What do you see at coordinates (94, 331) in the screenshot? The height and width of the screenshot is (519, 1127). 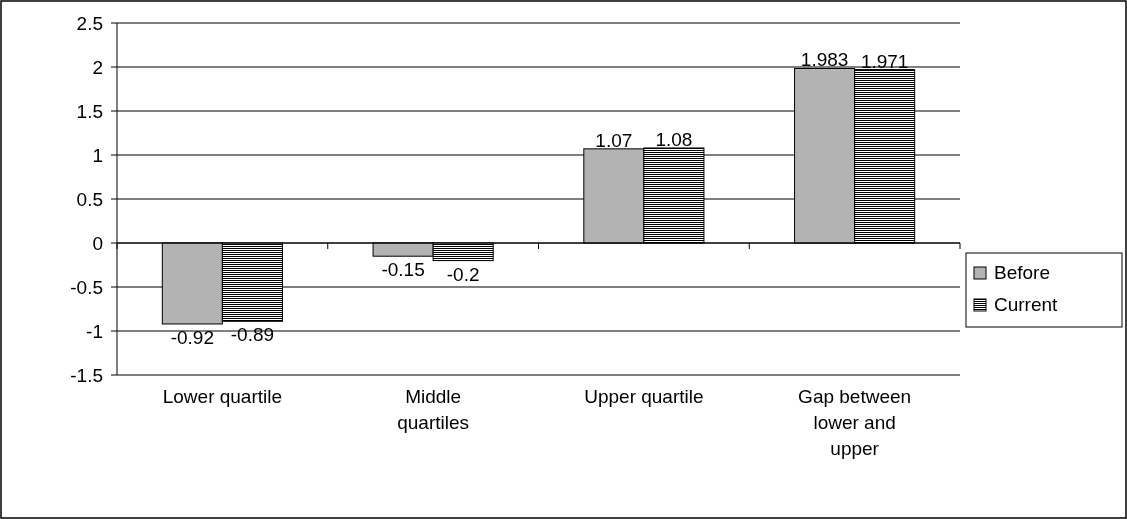 I see `y-tick-label: -1` at bounding box center [94, 331].